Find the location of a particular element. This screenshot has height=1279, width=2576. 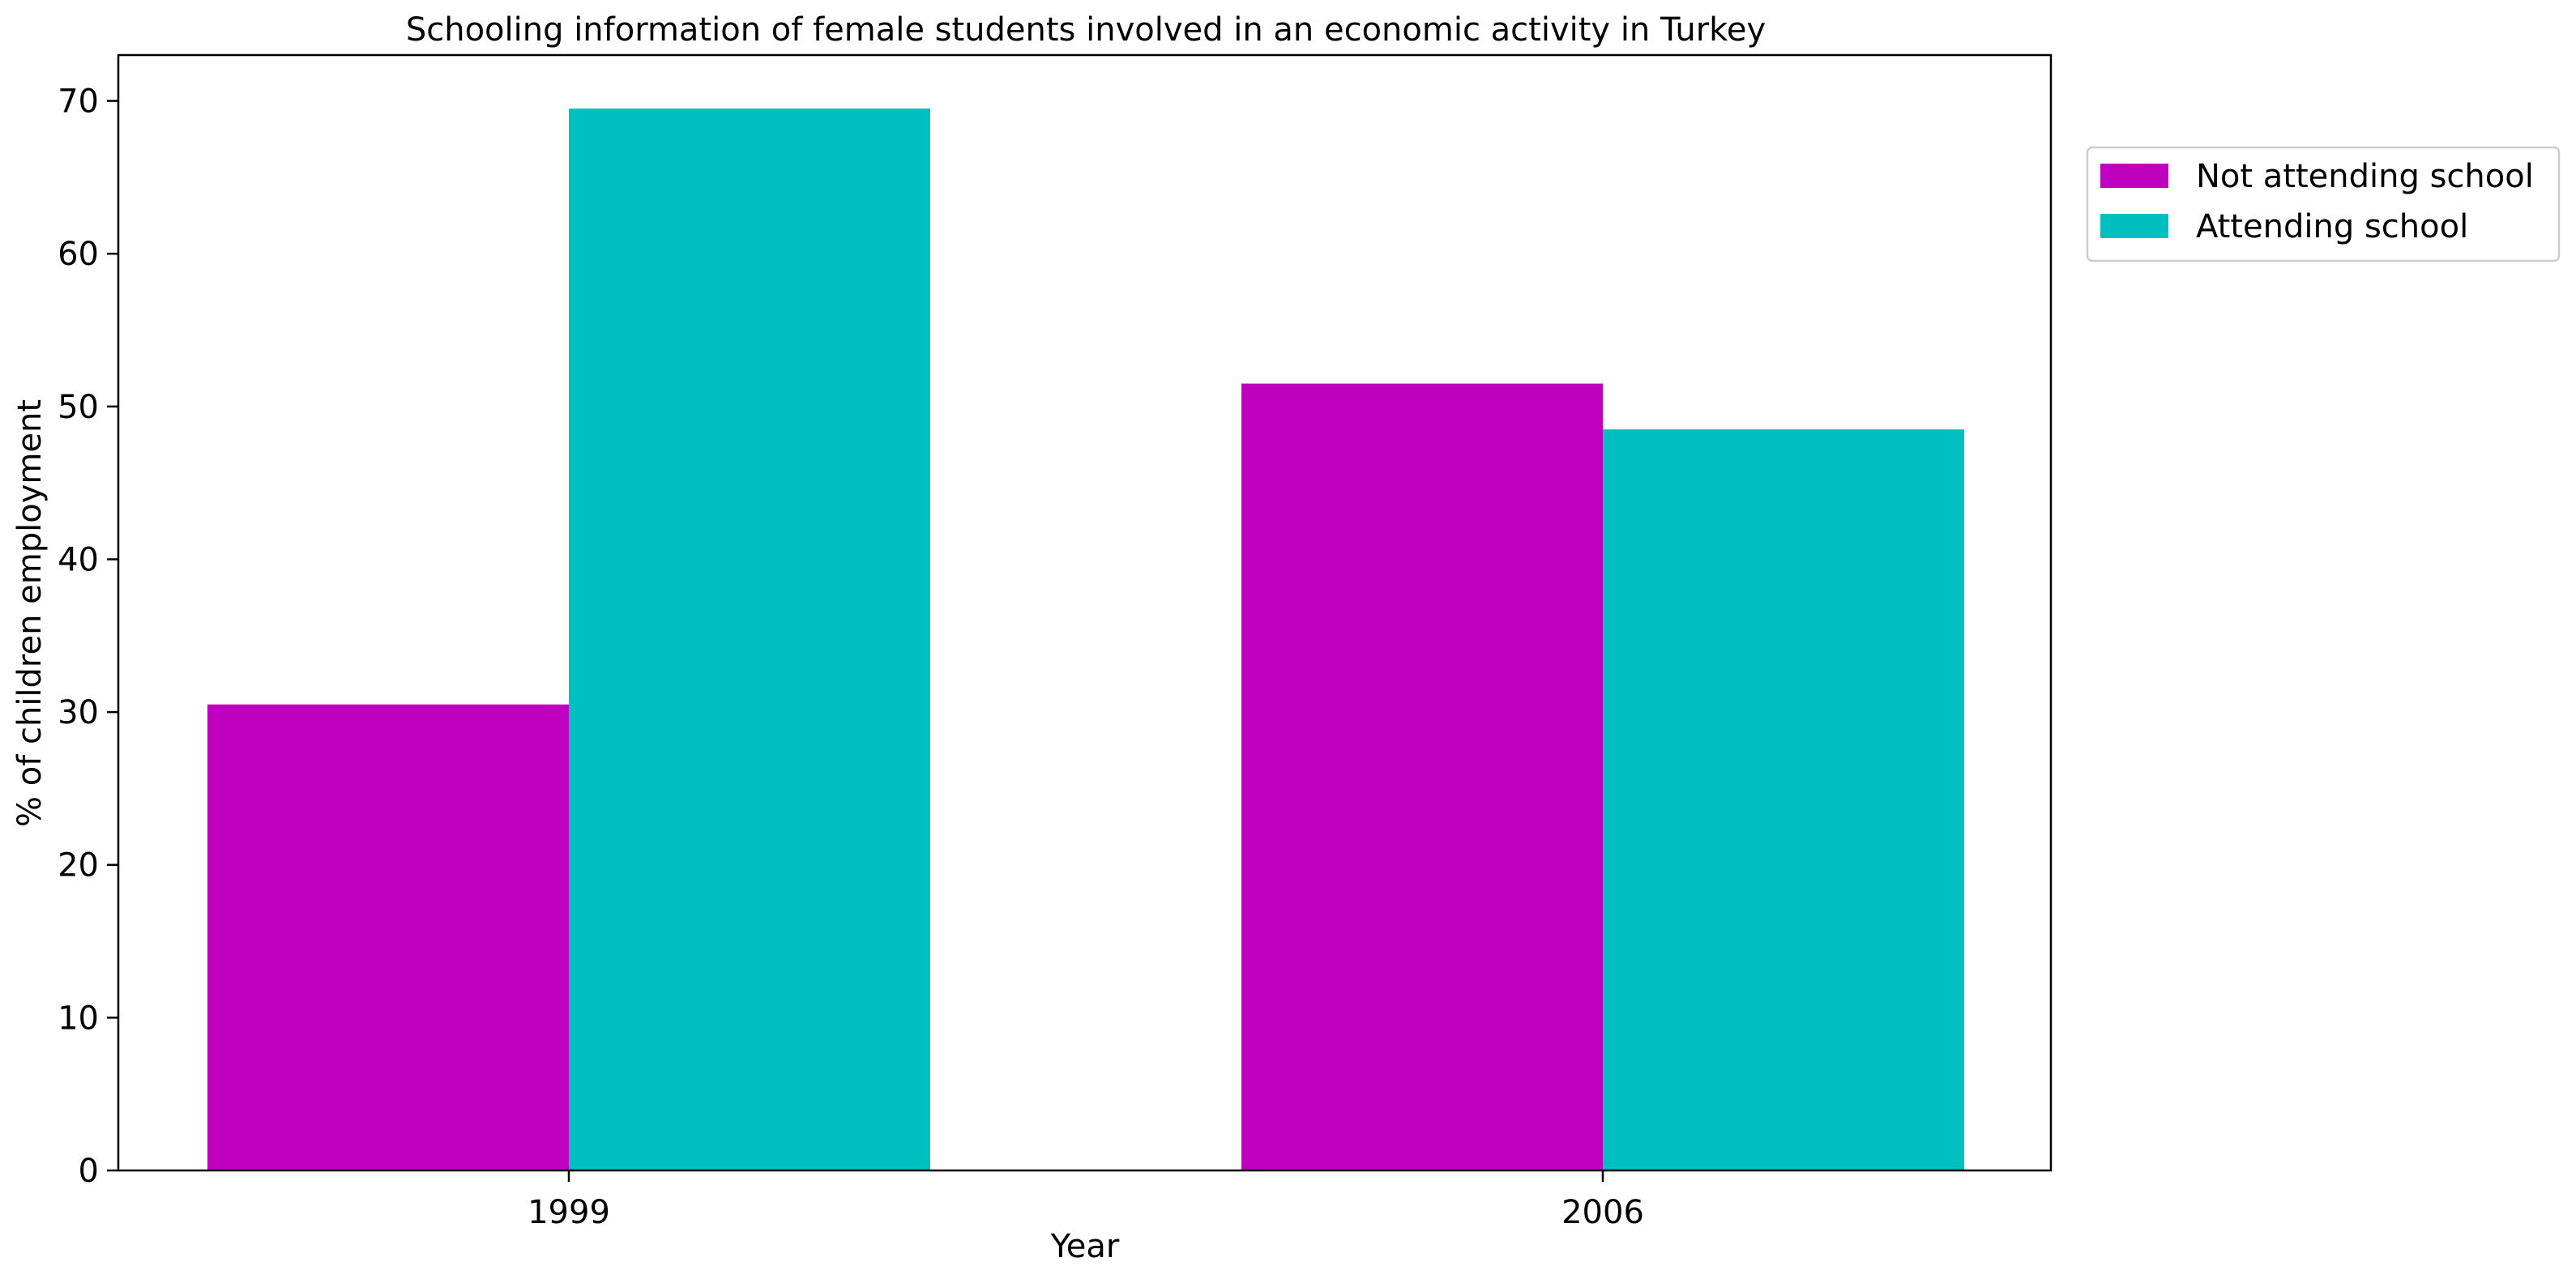

y-tick-label: 50 is located at coordinates (78, 407).